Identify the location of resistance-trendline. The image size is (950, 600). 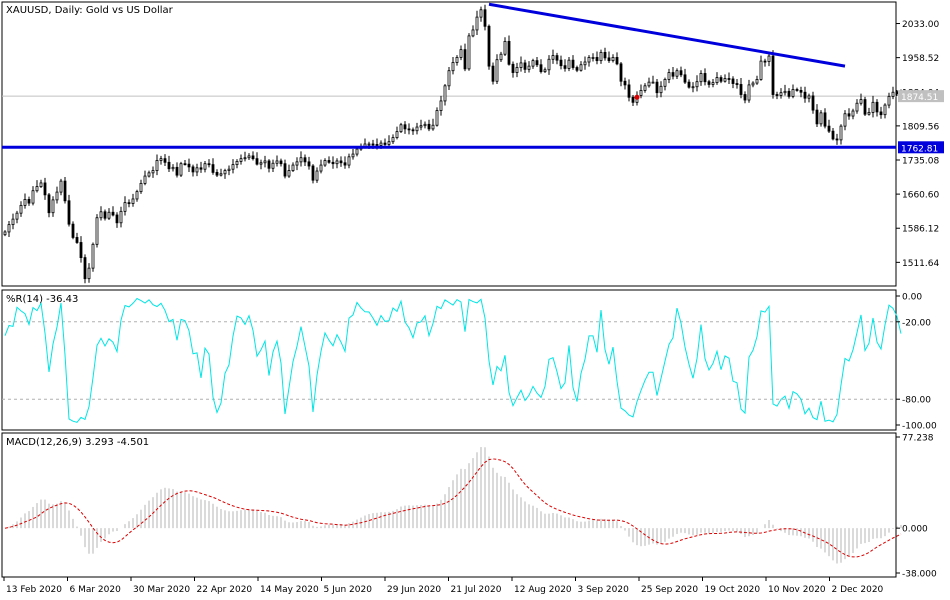
(667, 35).